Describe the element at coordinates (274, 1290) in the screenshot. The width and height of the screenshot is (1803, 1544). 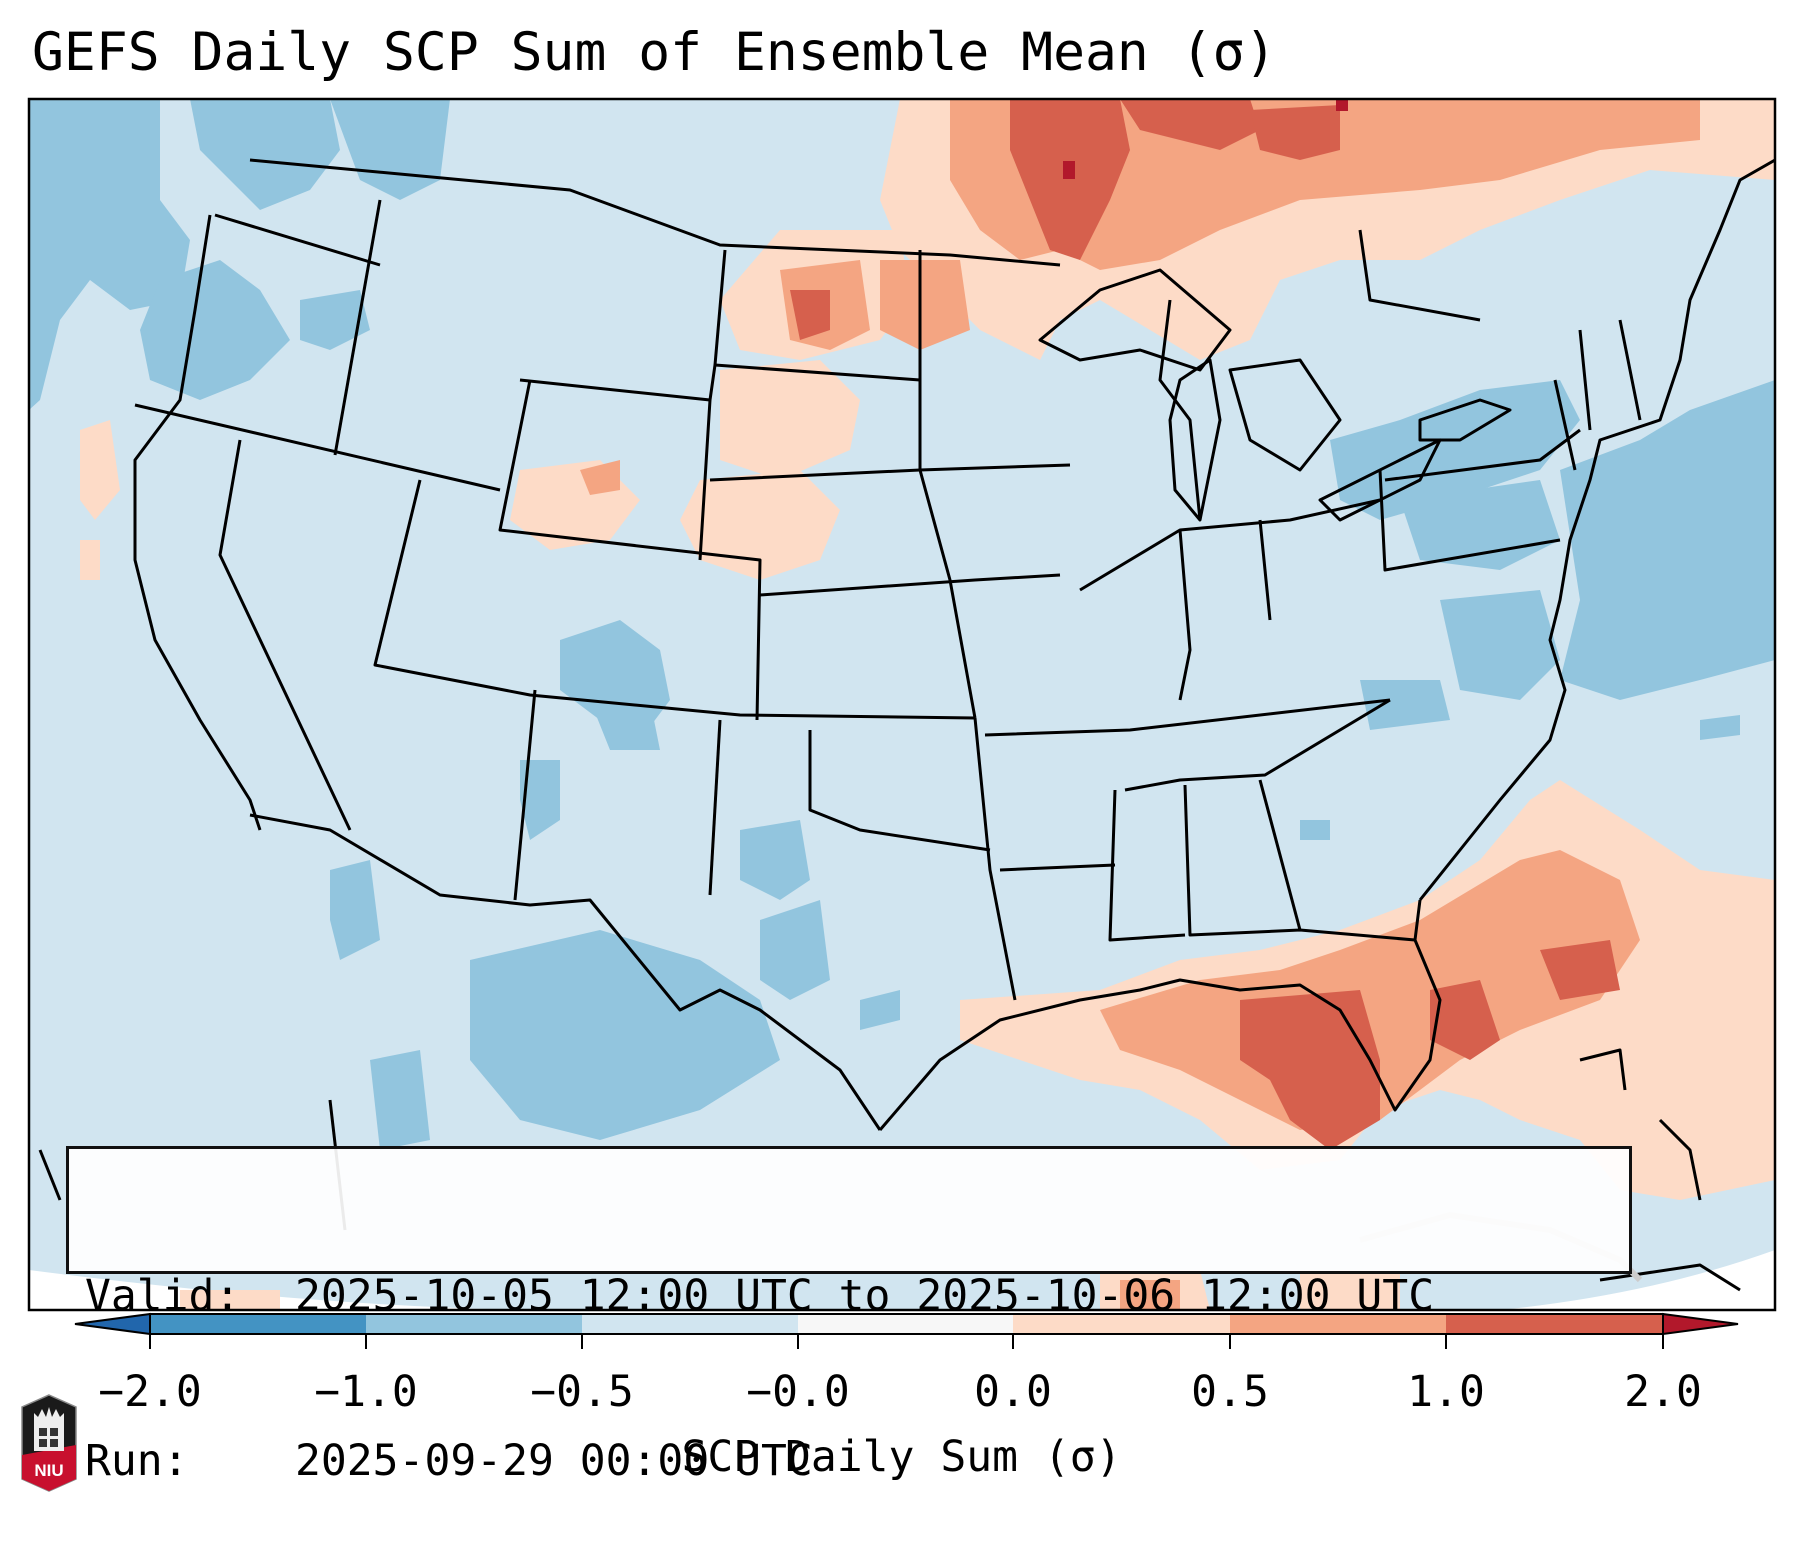
I see `projection-edge-left` at that location.